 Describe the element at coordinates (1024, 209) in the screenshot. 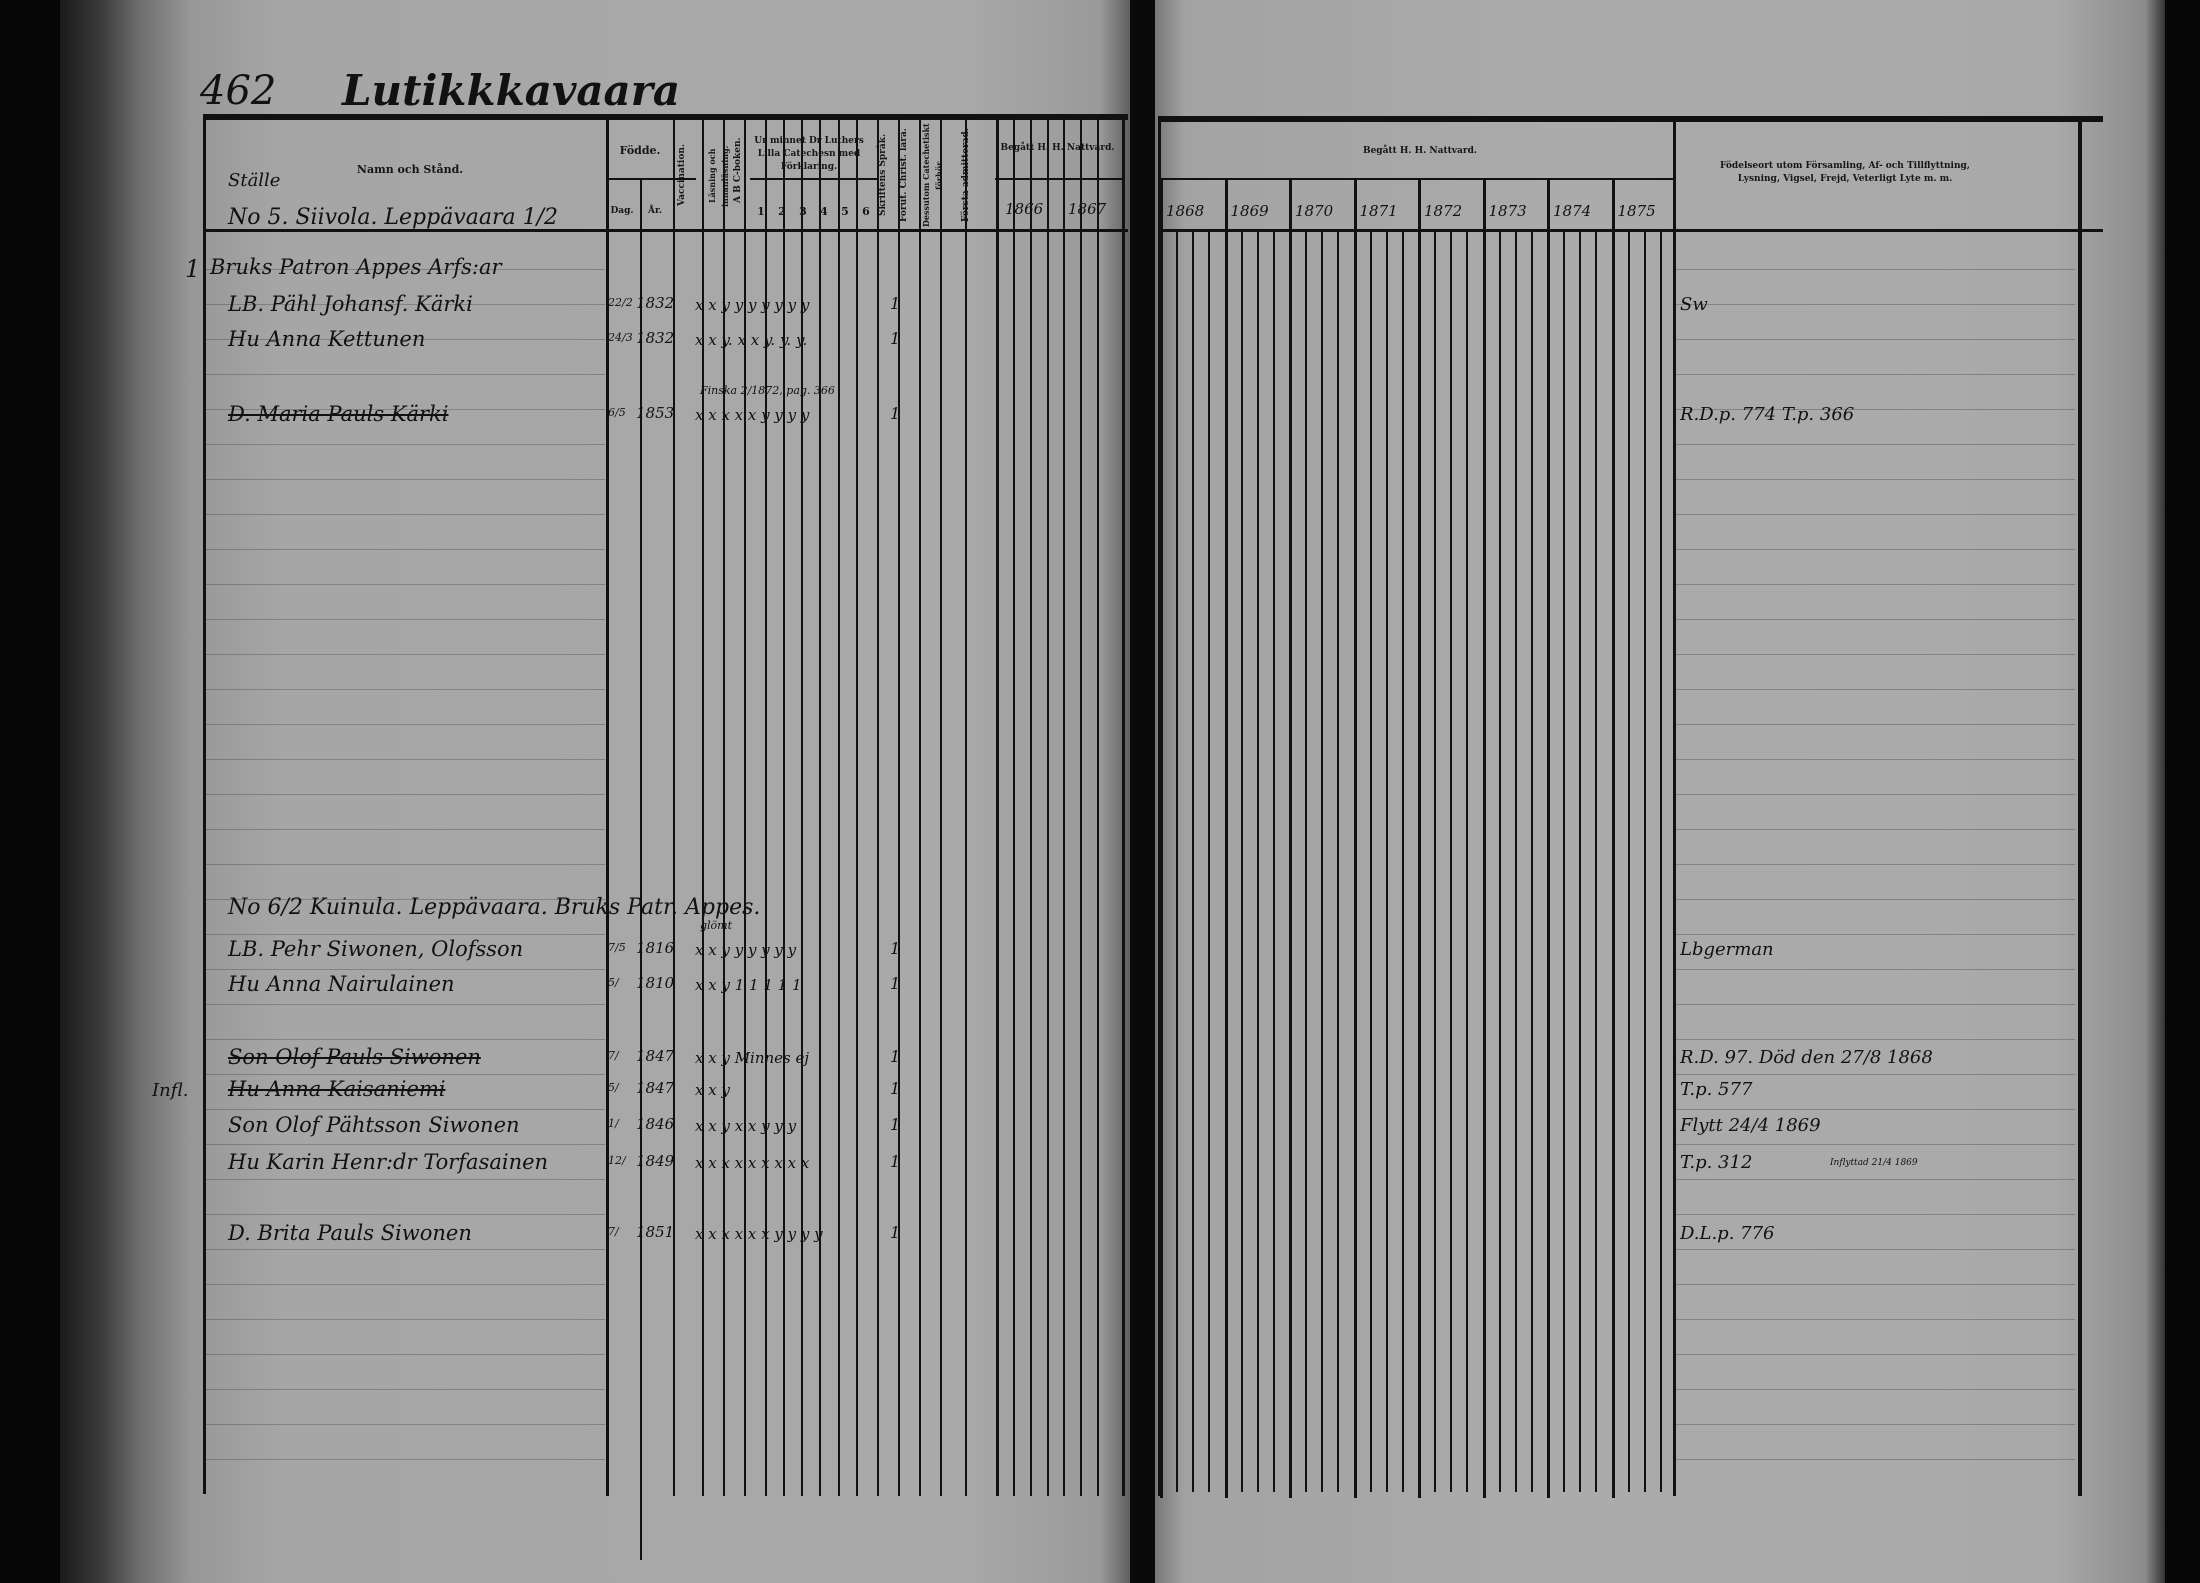

I see `year-1866: 1866` at that location.